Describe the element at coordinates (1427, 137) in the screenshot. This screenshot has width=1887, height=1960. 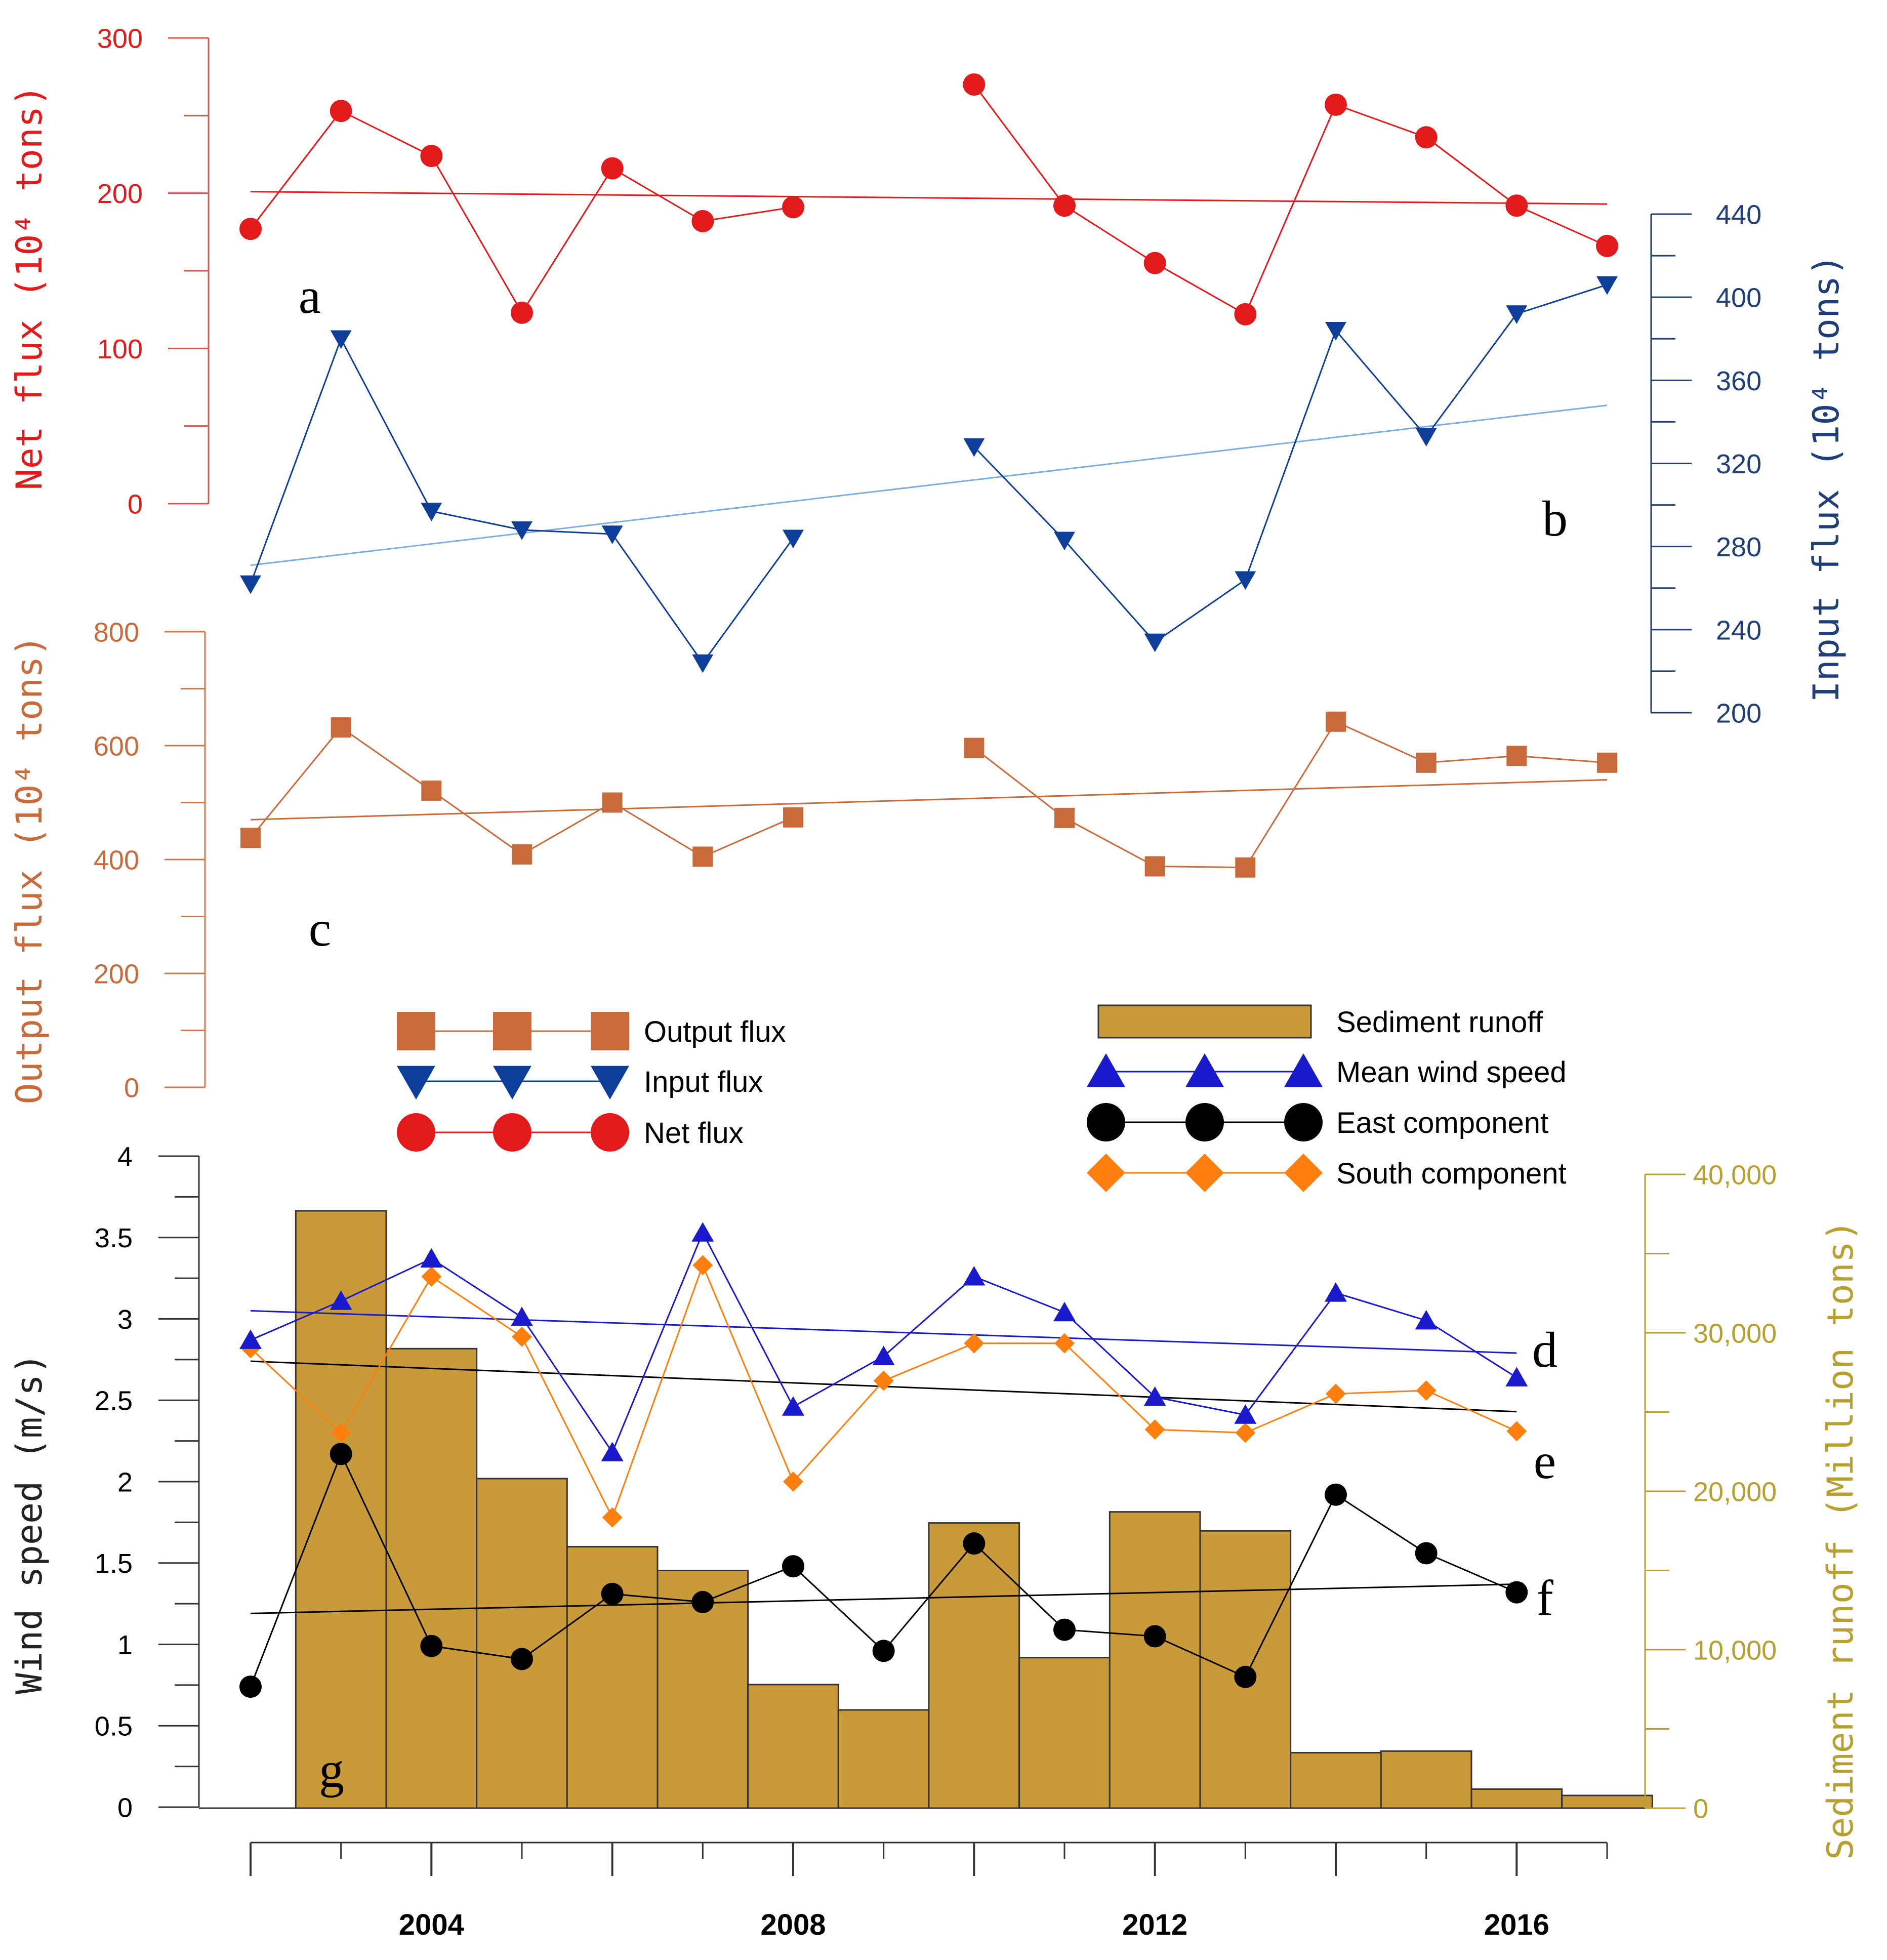
I see `net-point-2015` at that location.